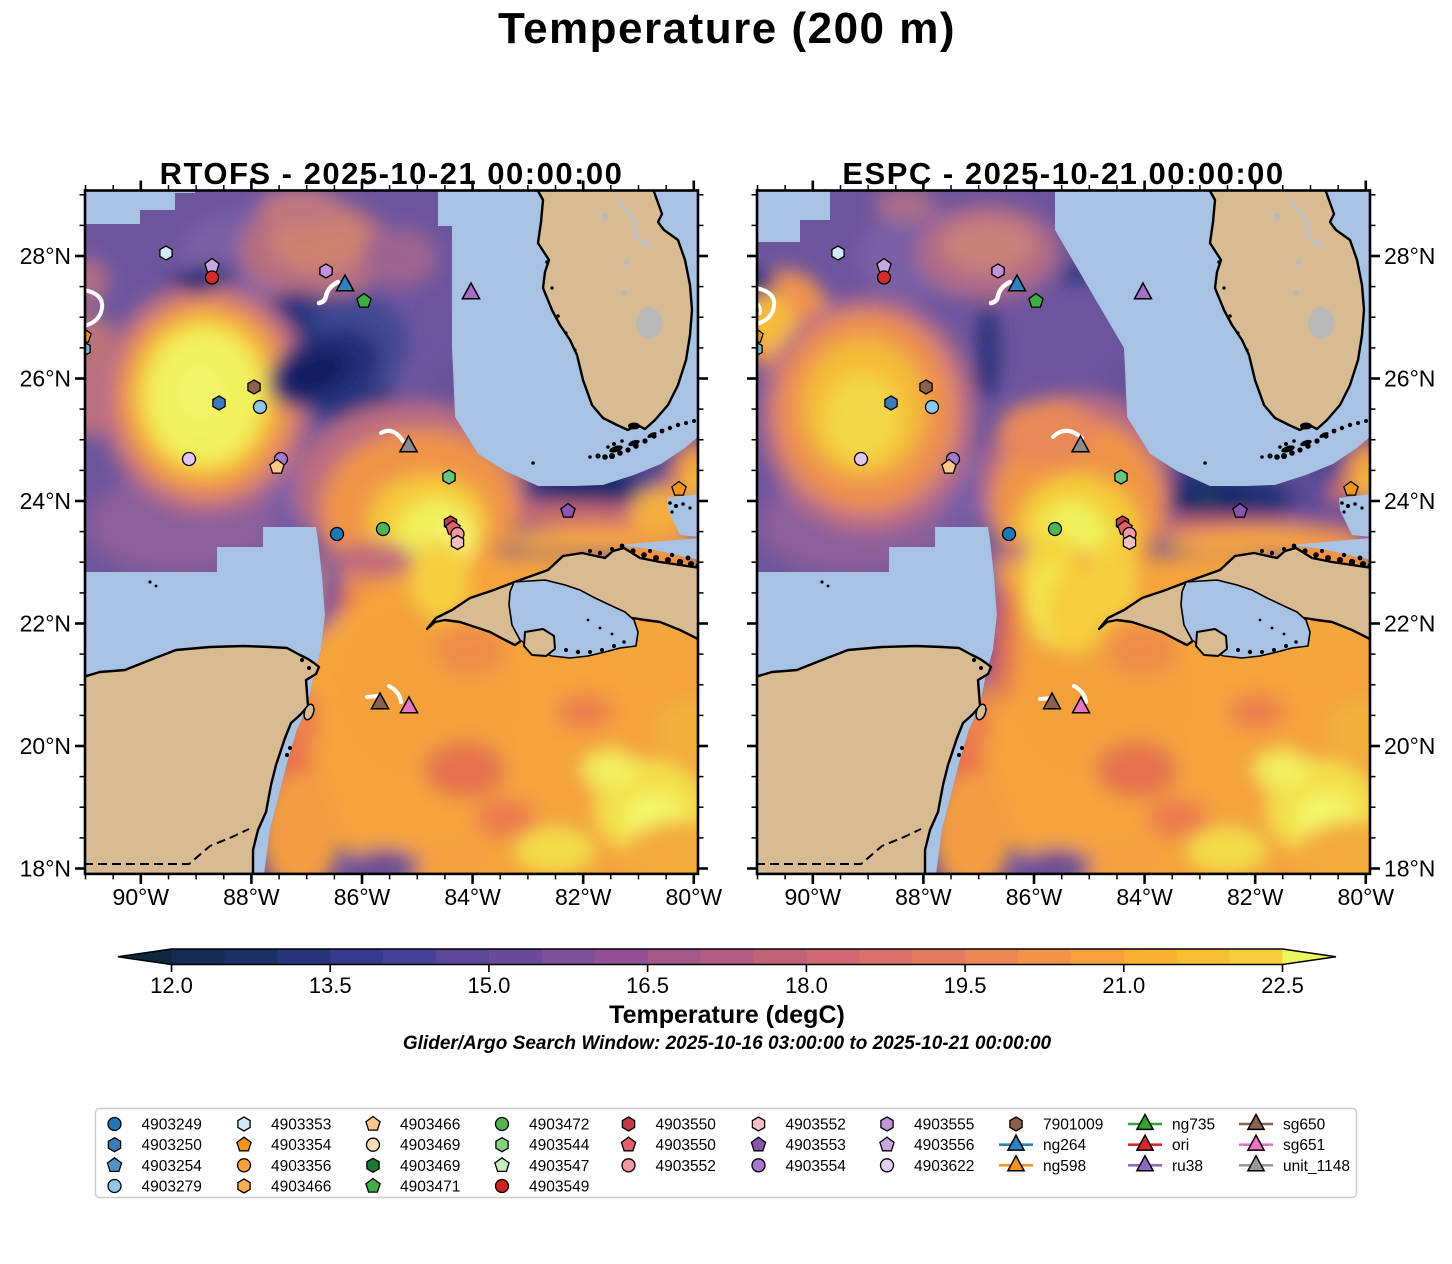 This screenshot has width=1452, height=1264. I want to click on svg-text: 4903250, so click(172, 1145).